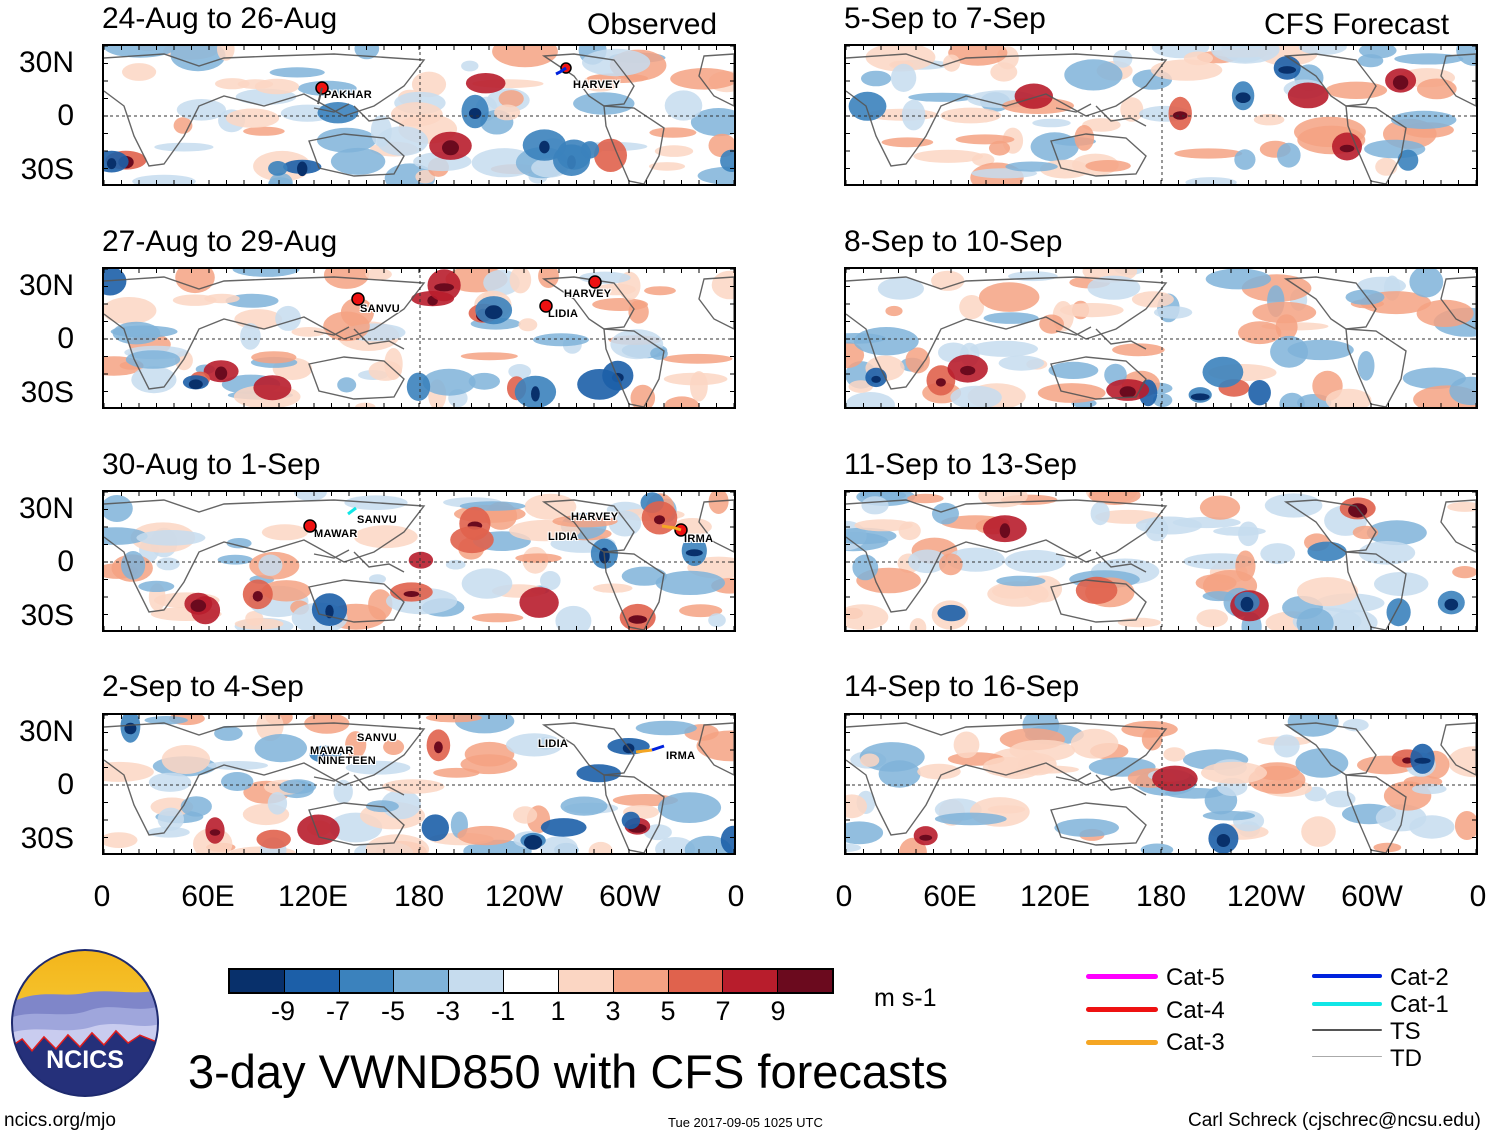 This screenshot has height=1137, width=1510. Describe the element at coordinates (1122, 1042) in the screenshot. I see `legend-line-cat3` at that location.